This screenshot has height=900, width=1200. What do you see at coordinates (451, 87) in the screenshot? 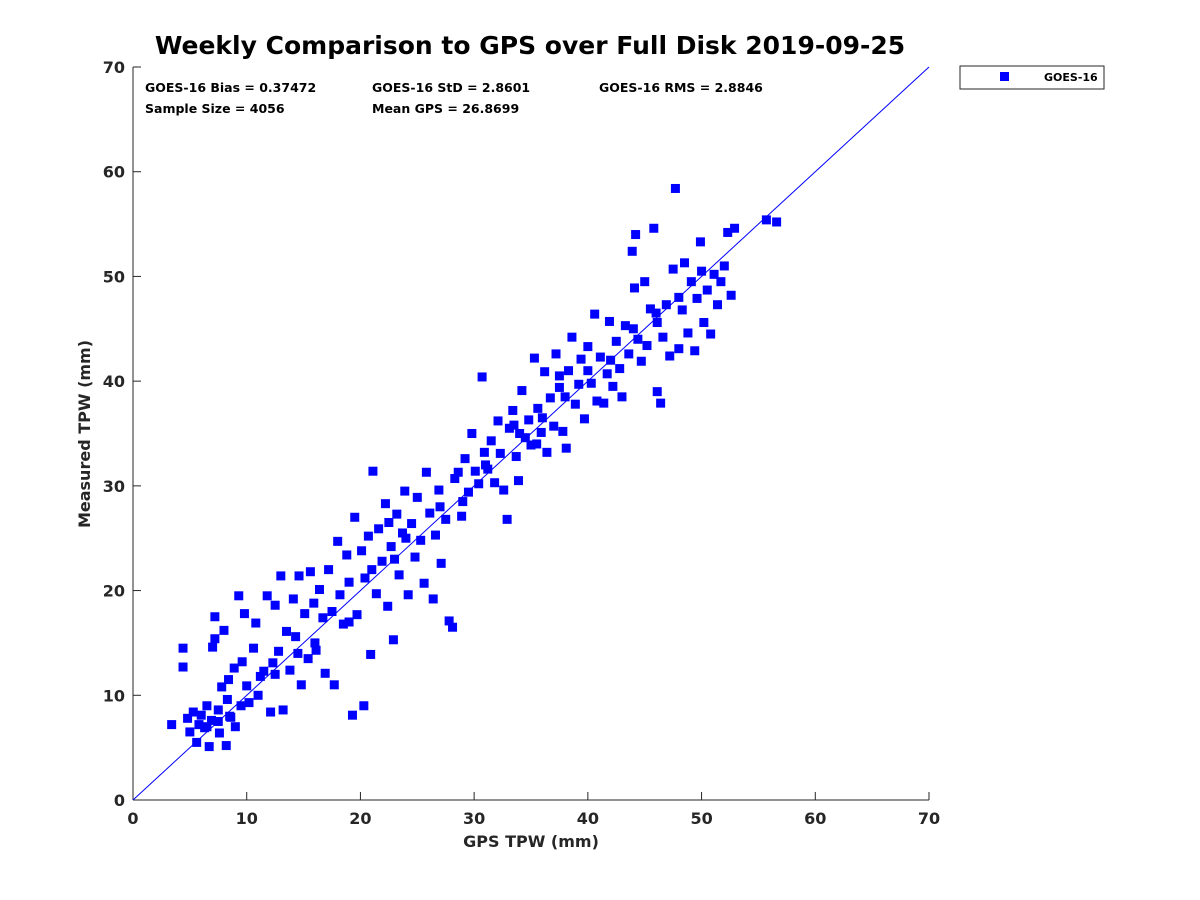
I see `stat-std: GOES-16 StD = 2.8601` at bounding box center [451, 87].